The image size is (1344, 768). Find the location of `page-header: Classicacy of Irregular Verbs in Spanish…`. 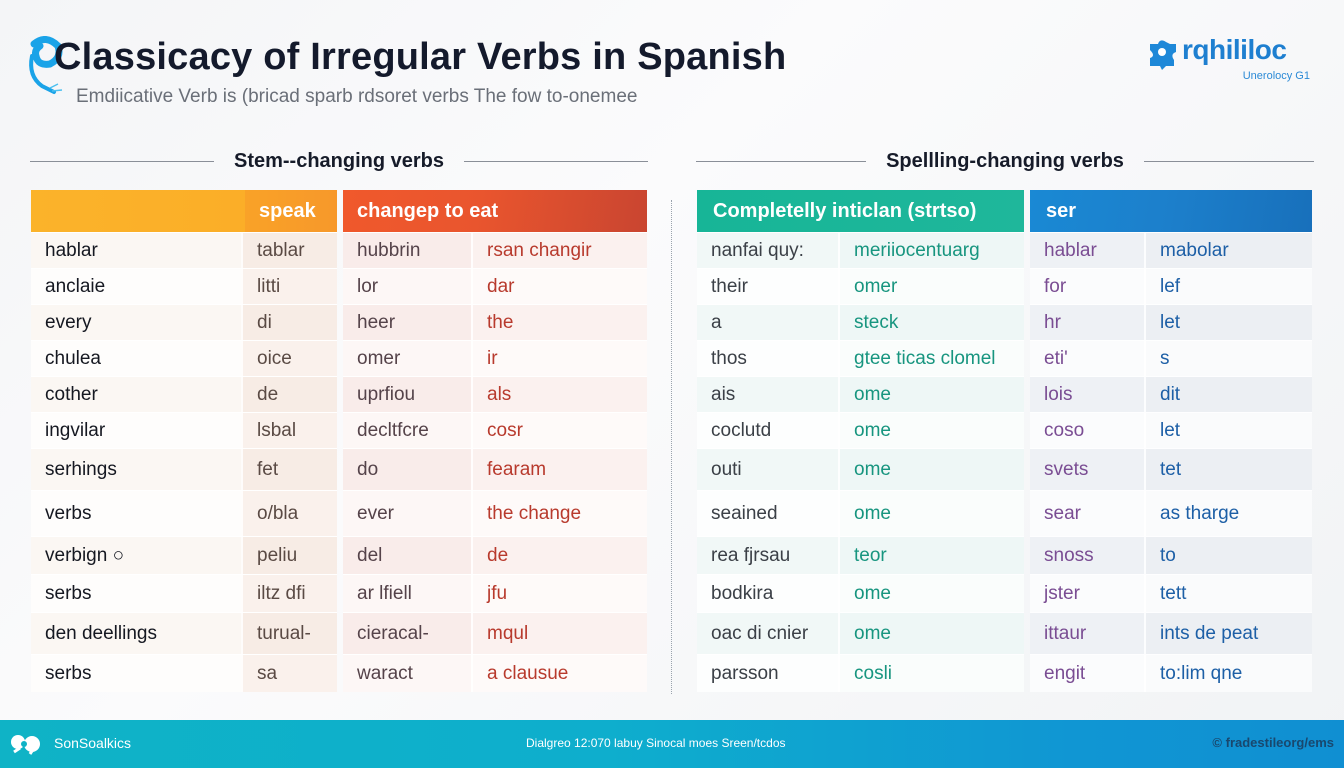

page-header: Classicacy of Irregular Verbs in Spanish… is located at coordinates (472, 75).